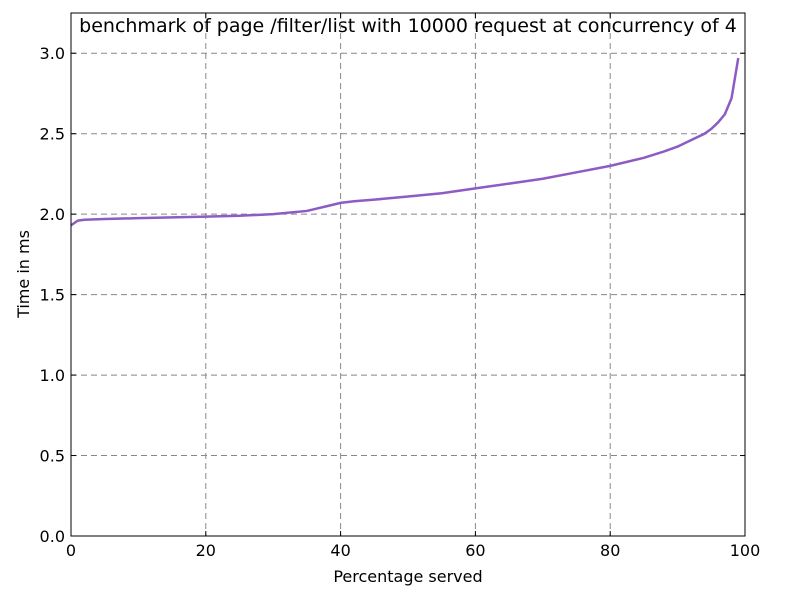  Describe the element at coordinates (206, 550) in the screenshot. I see `x-tick-label: 20` at that location.